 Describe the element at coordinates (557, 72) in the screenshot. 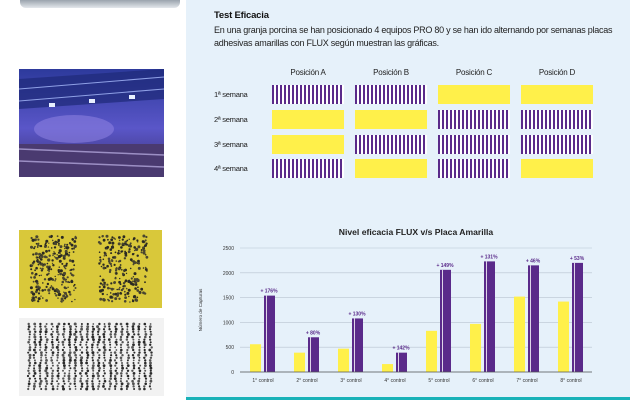

I see `schedule-column-header: Posición D` at that location.